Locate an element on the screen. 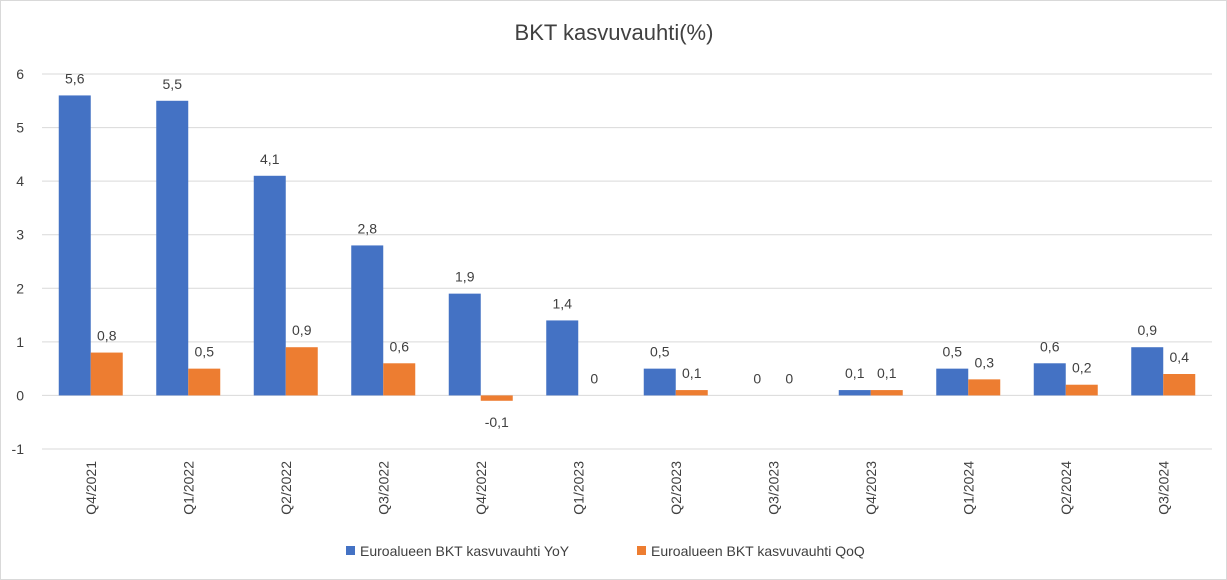 This screenshot has width=1227, height=580. y-tick-label: 6 is located at coordinates (20, 74).